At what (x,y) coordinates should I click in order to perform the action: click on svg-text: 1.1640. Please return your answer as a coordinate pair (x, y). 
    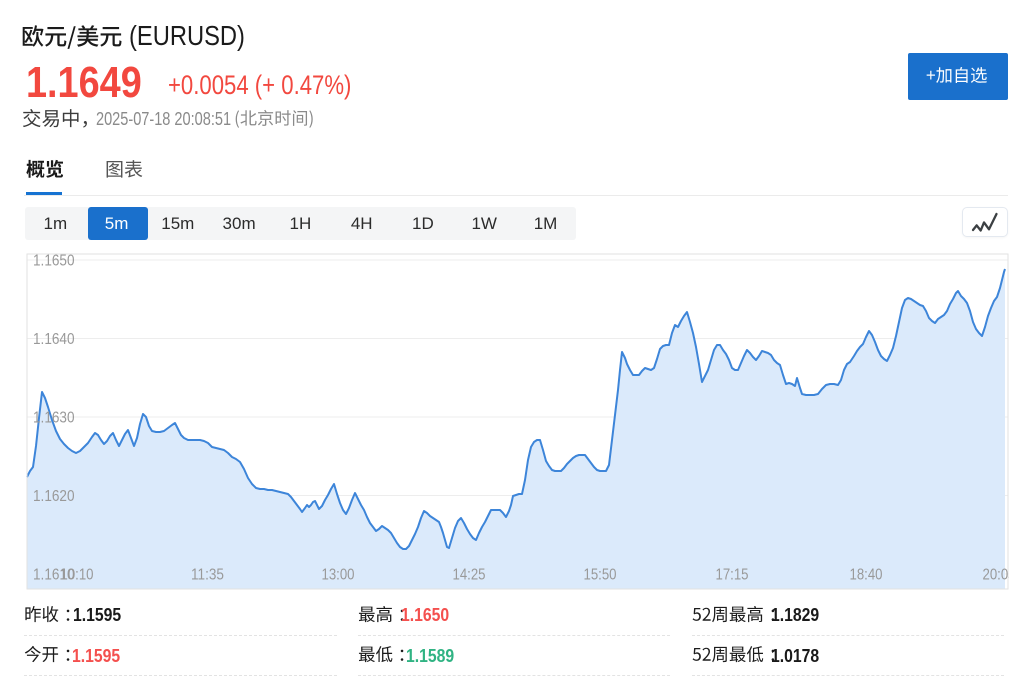
    Looking at the image, I should click on (54, 339).